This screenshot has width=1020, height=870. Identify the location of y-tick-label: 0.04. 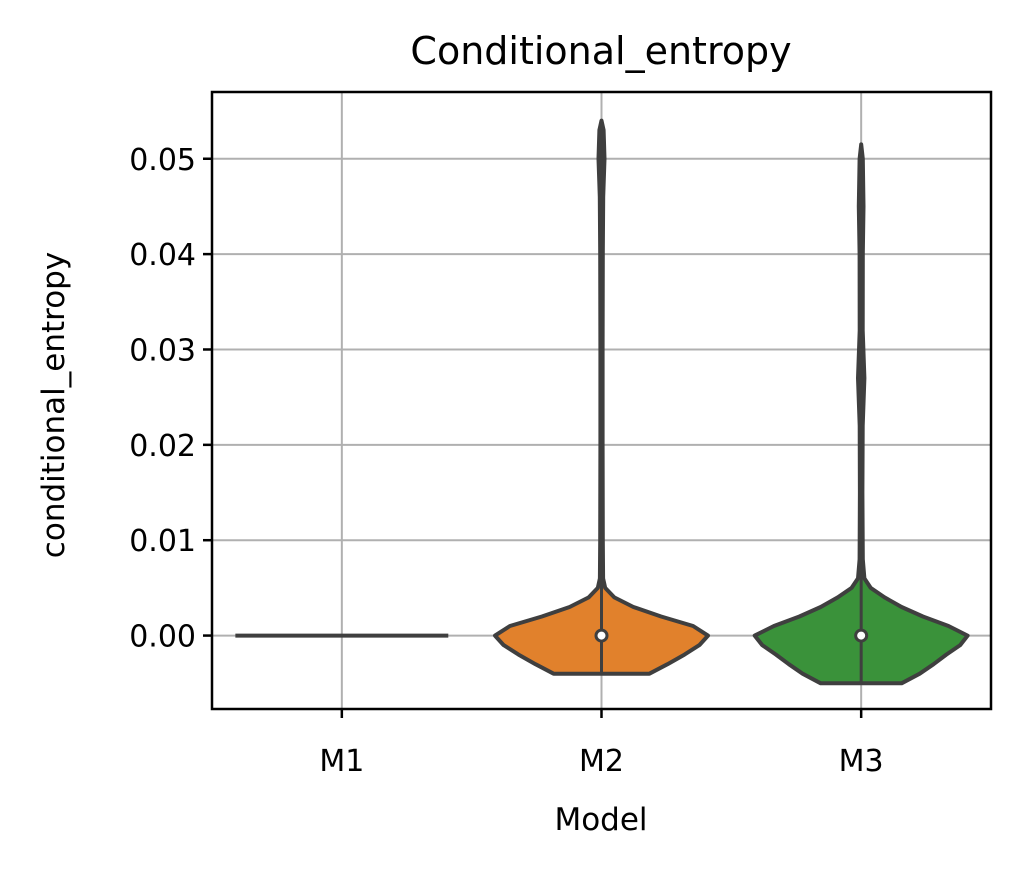
(162, 255).